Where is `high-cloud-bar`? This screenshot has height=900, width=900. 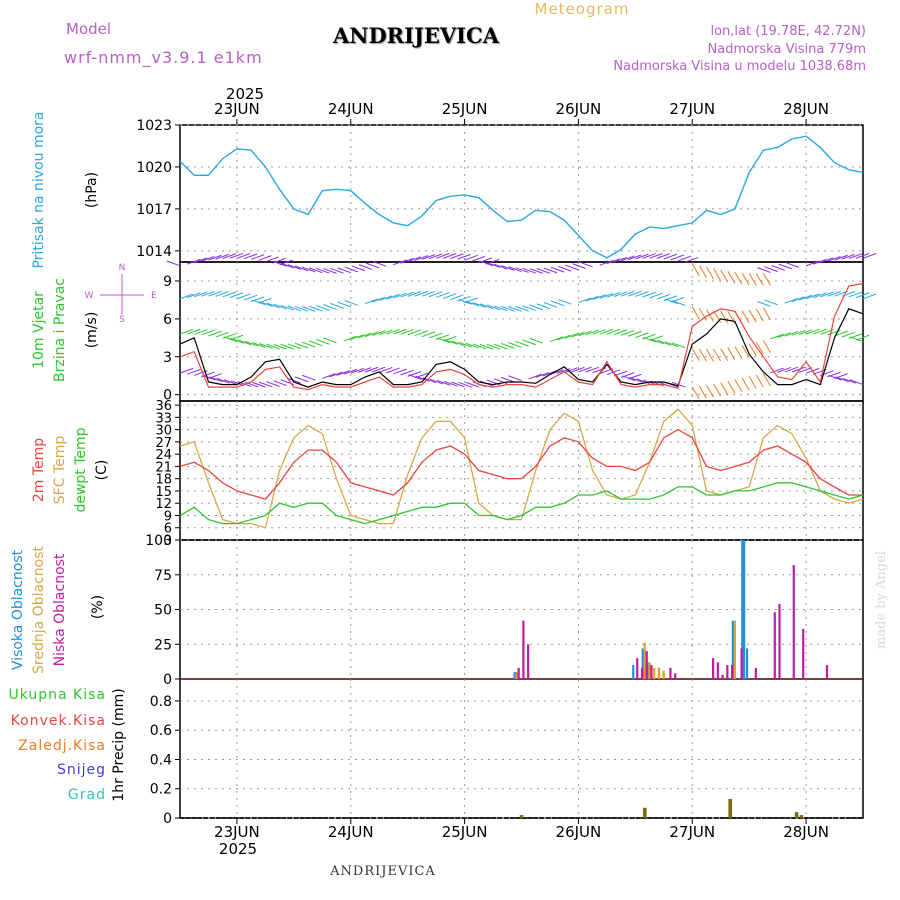
high-cloud-bar is located at coordinates (743, 609).